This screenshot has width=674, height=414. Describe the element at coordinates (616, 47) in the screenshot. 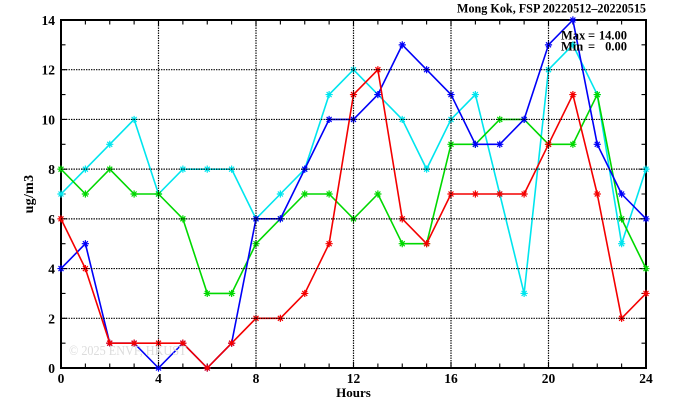

I see `svg-text: 0.00` at that location.